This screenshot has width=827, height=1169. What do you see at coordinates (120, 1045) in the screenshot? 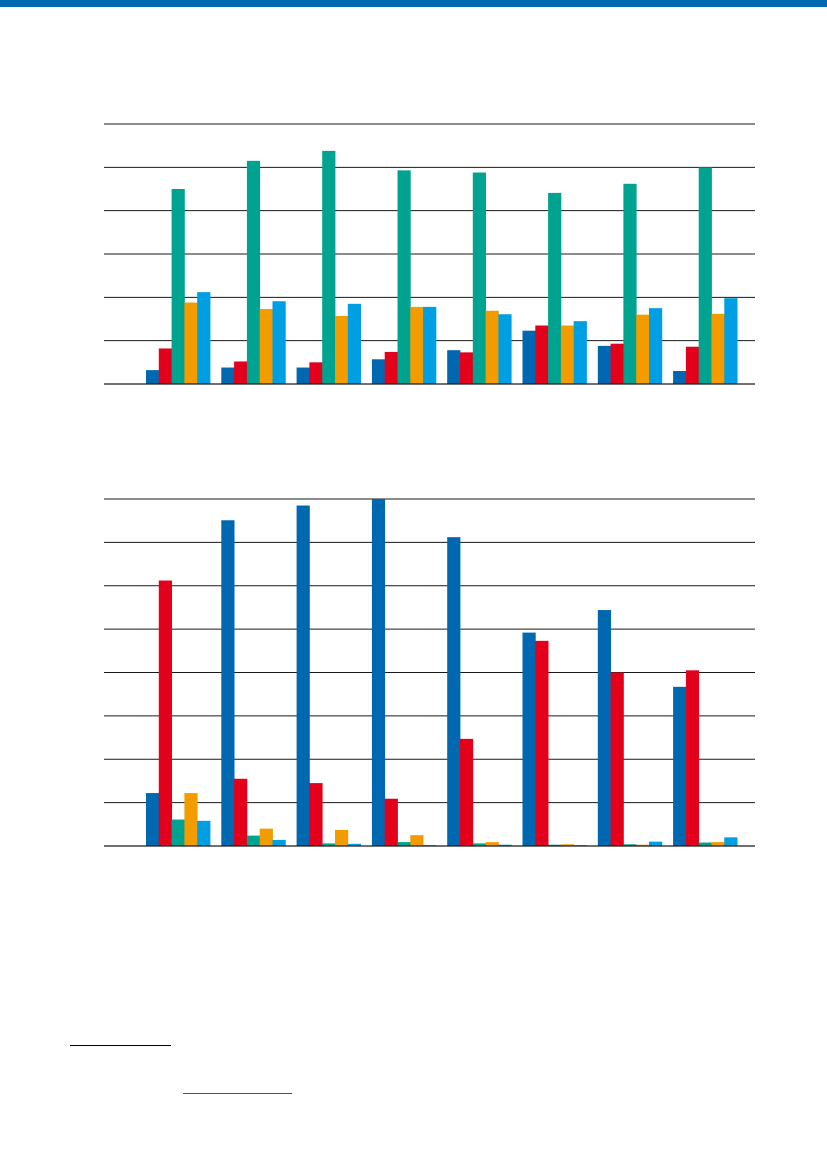
I see `footnote-separator` at bounding box center [120, 1045].